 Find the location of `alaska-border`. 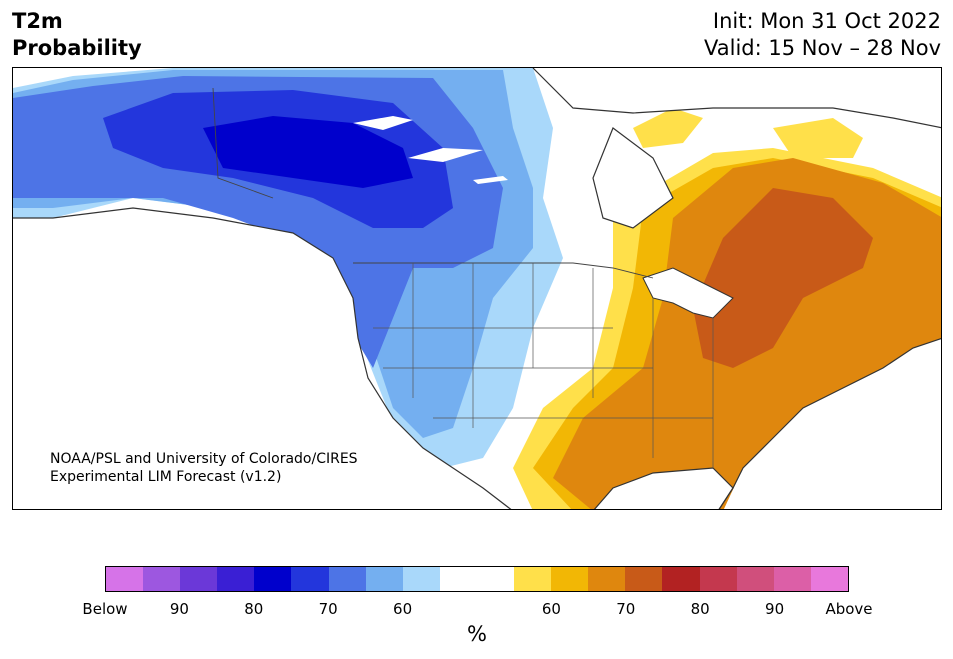

alaska-border is located at coordinates (243, 143).